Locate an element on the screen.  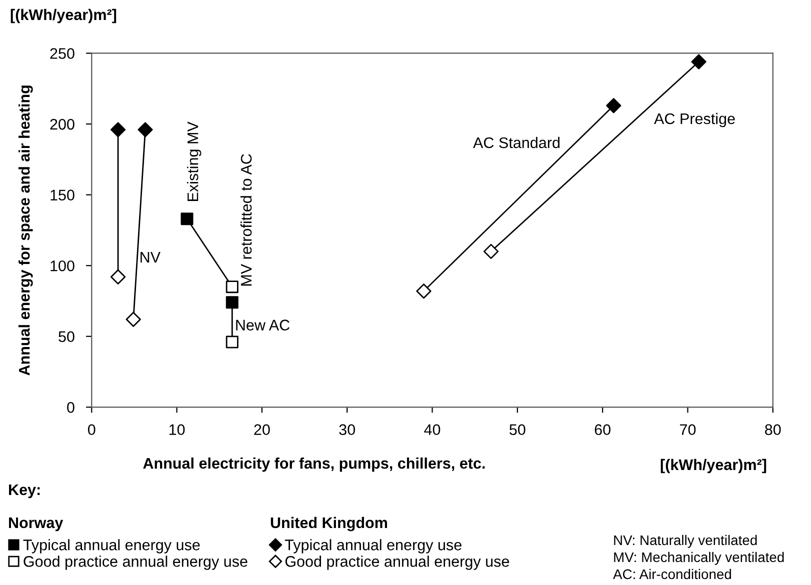
text: MV: Mechanically ventilated is located at coordinates (699, 558).